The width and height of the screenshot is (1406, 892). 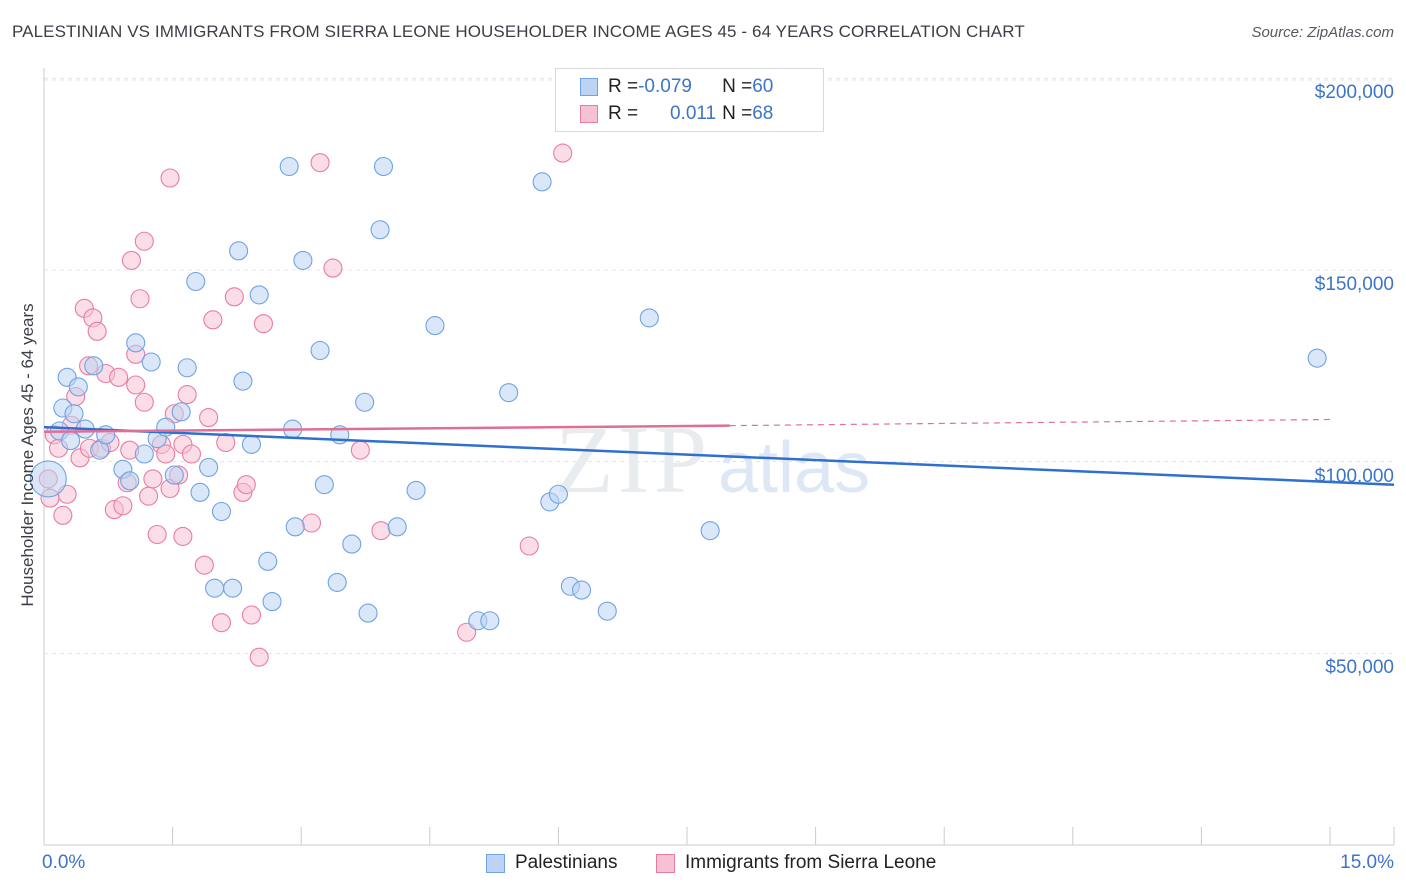 I want to click on x-tick-label-min: 0.0%, so click(x=64, y=862).